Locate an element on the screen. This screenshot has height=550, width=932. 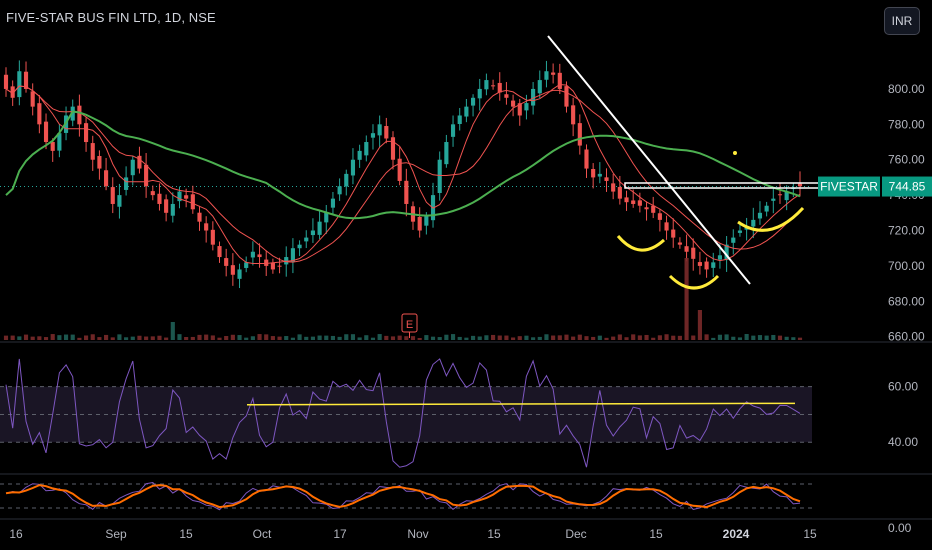
rsi-tick-label: 40.00 is located at coordinates (903, 442).